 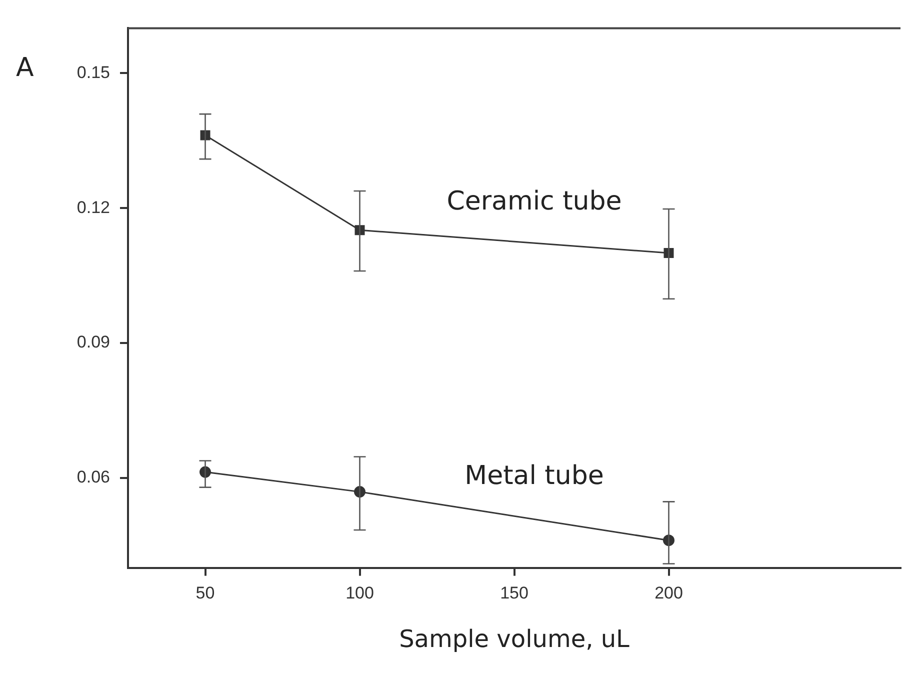 I want to click on y-tick-label: 0.15, so click(x=93, y=72).